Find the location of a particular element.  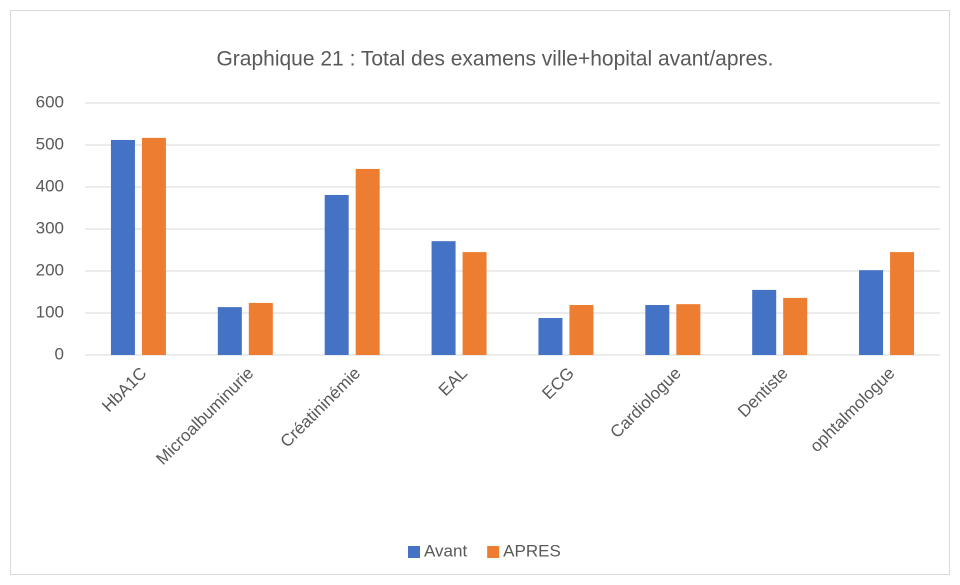

y-tick-label: 500 is located at coordinates (50, 143).